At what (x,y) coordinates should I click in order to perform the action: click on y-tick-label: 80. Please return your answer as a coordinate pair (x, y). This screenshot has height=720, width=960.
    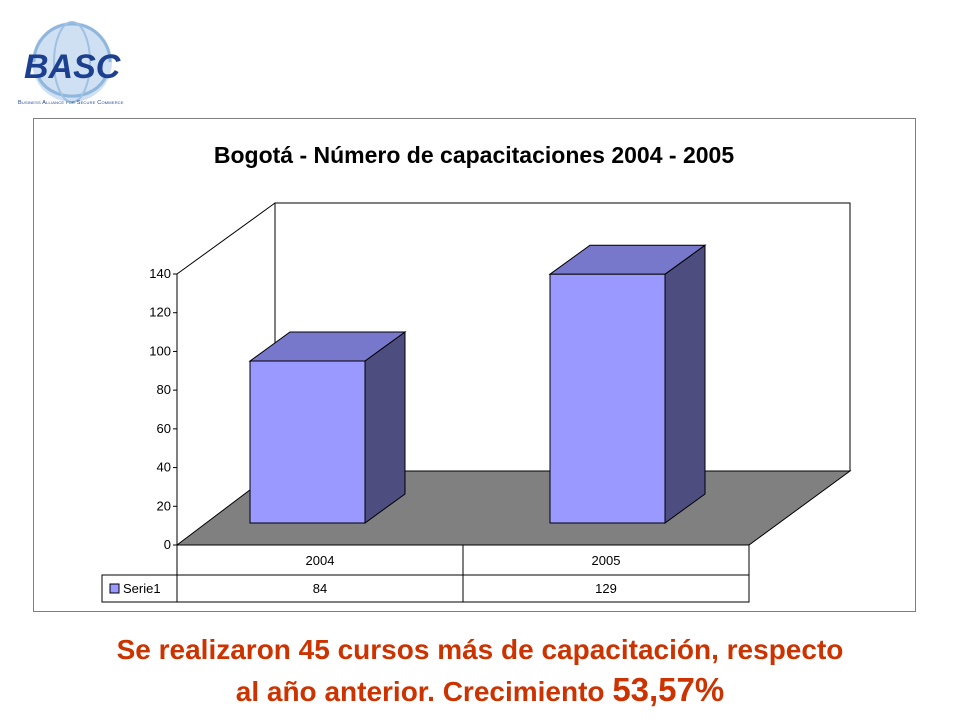
    Looking at the image, I should click on (164, 389).